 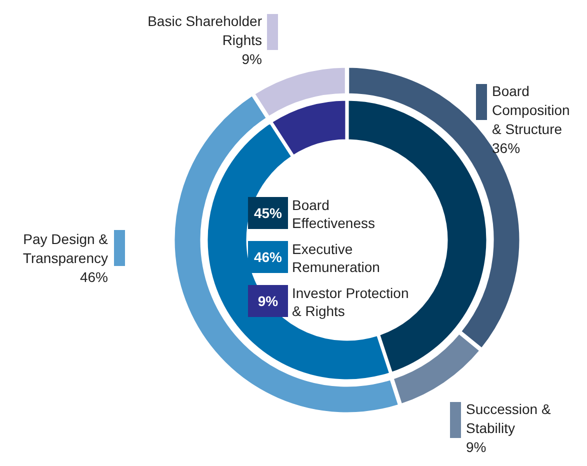 What do you see at coordinates (350, 302) in the screenshot?
I see `legend-label: Investor Protection & Rights` at bounding box center [350, 302].